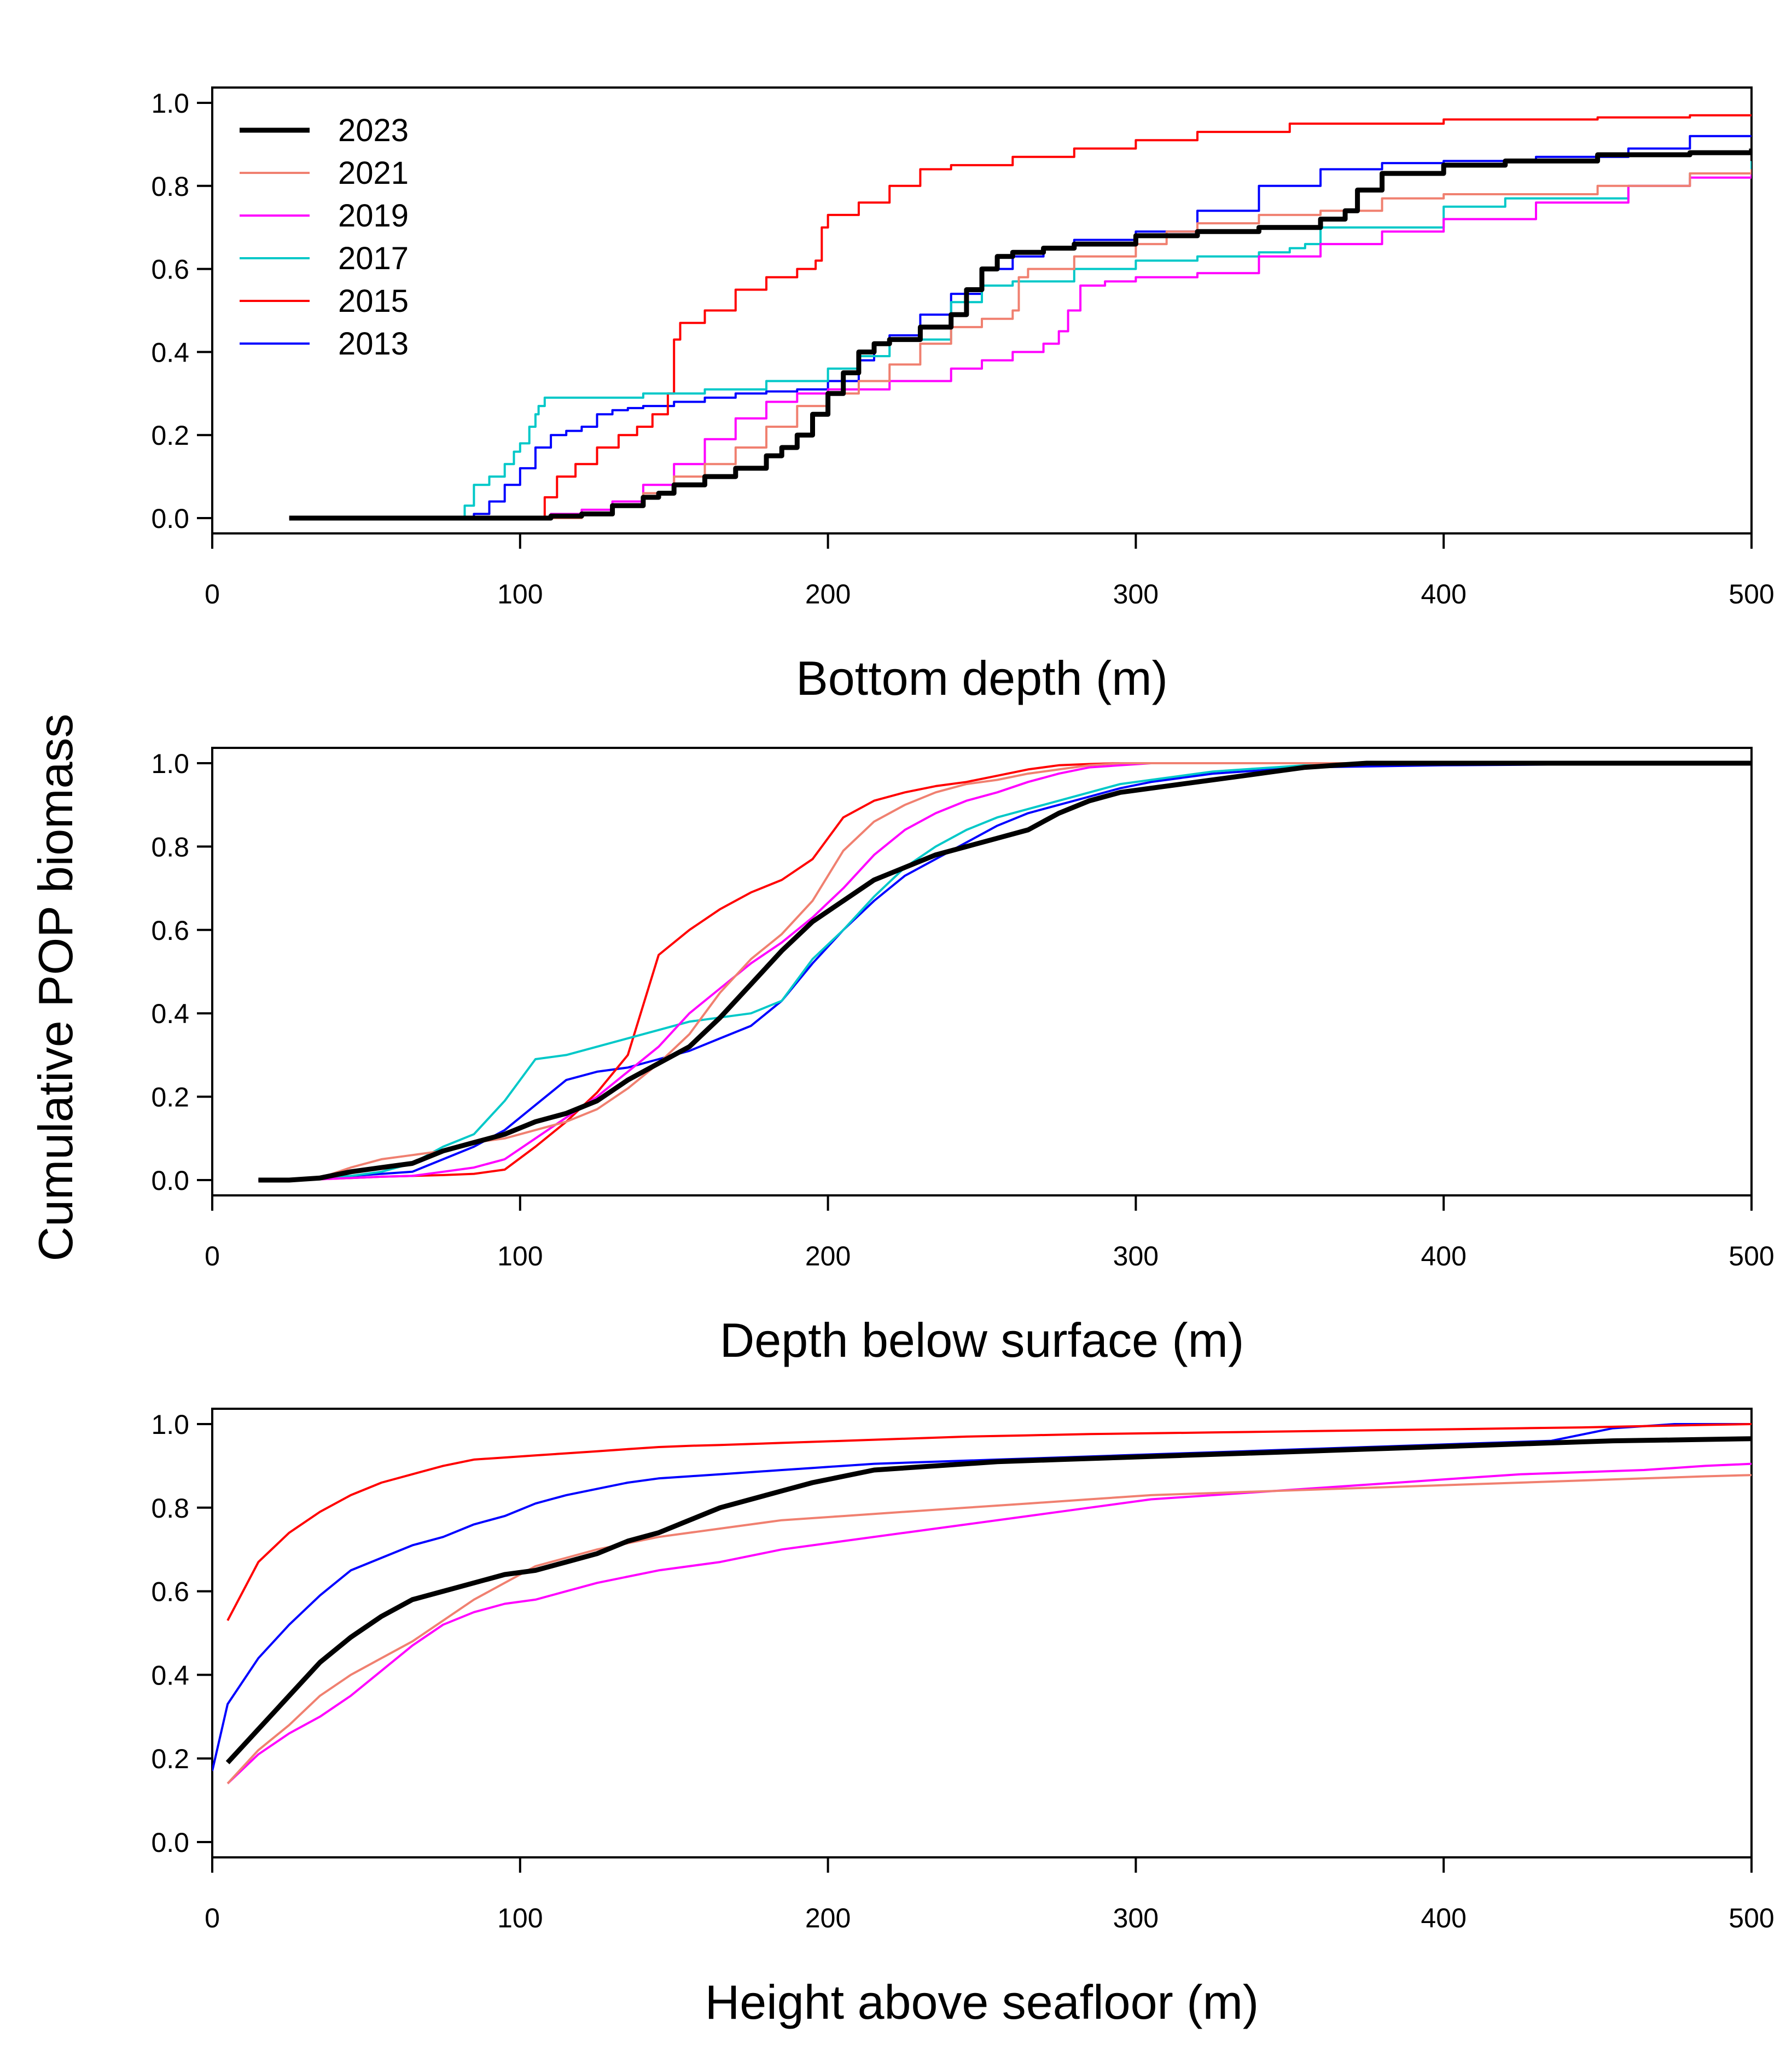  Describe the element at coordinates (374, 301) in the screenshot. I see `legend-label-2015: 2015` at that location.